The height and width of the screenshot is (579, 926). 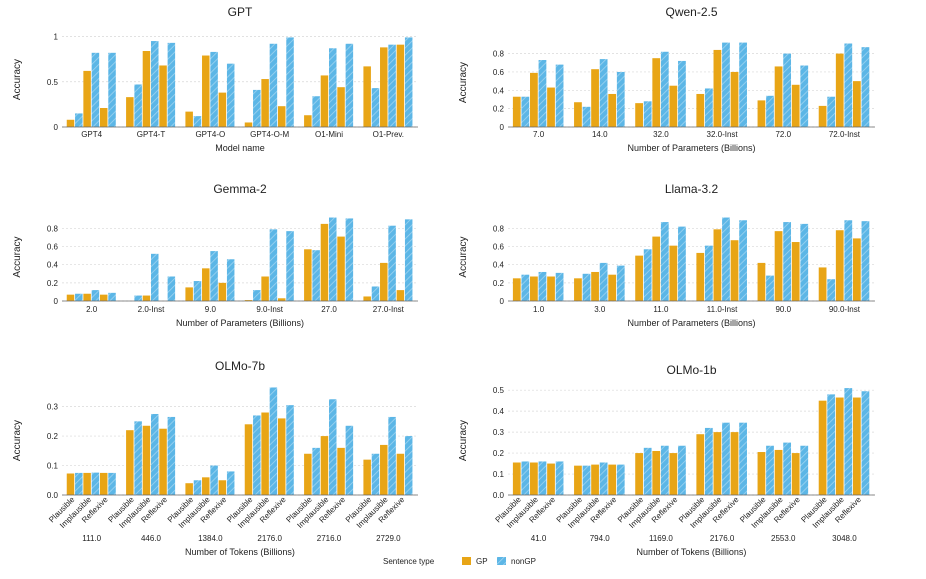 I want to click on legend-label-gp: GP, so click(x=482, y=561).